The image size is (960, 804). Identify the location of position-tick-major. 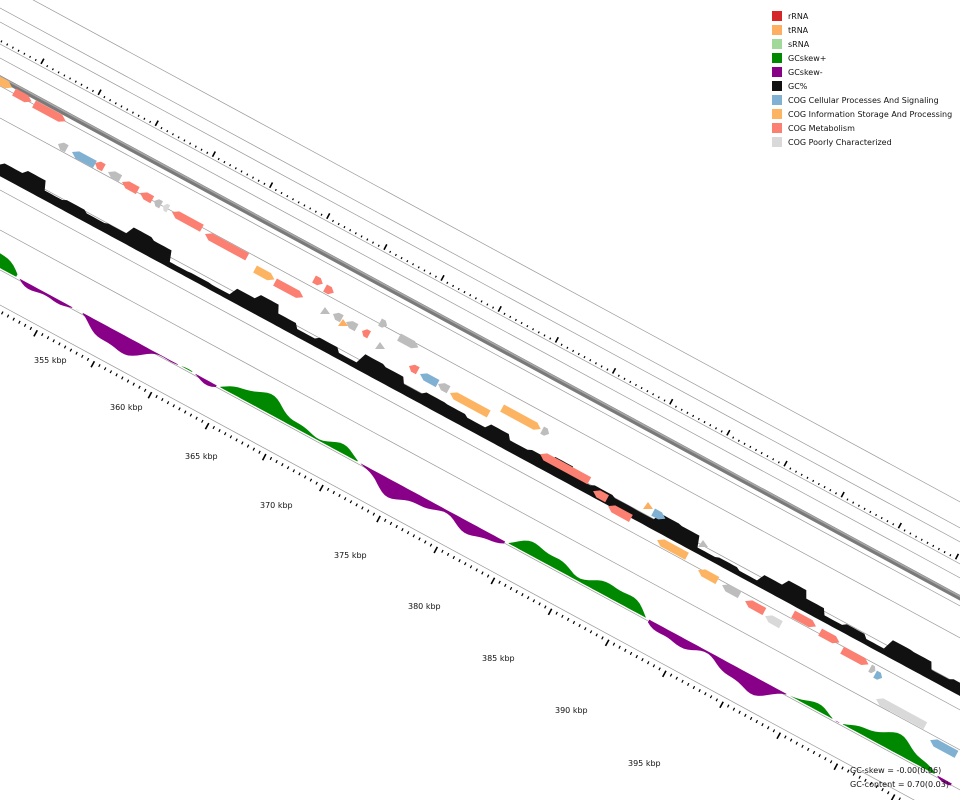
(378, 519).